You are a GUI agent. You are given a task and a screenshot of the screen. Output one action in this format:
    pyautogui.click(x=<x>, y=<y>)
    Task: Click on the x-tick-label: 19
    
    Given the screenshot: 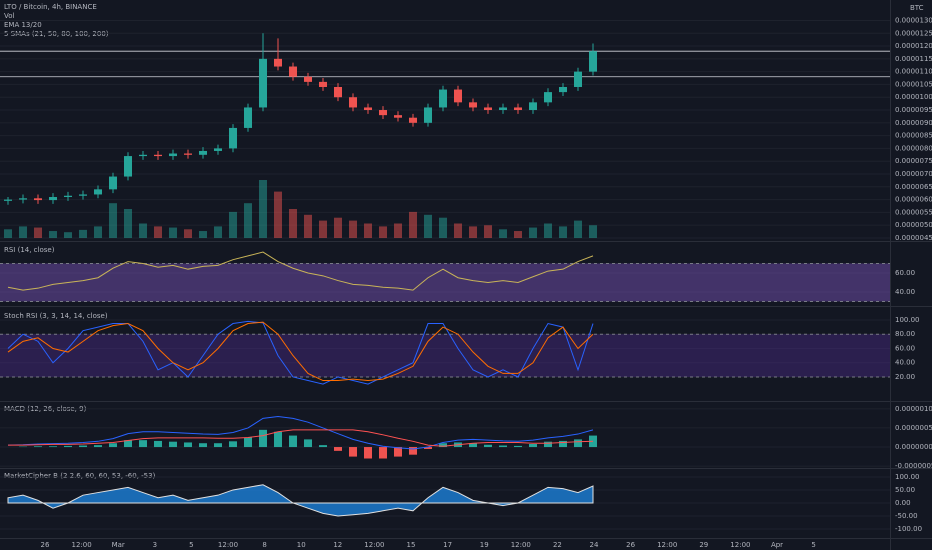 What is the action you would take?
    pyautogui.click(x=484, y=545)
    